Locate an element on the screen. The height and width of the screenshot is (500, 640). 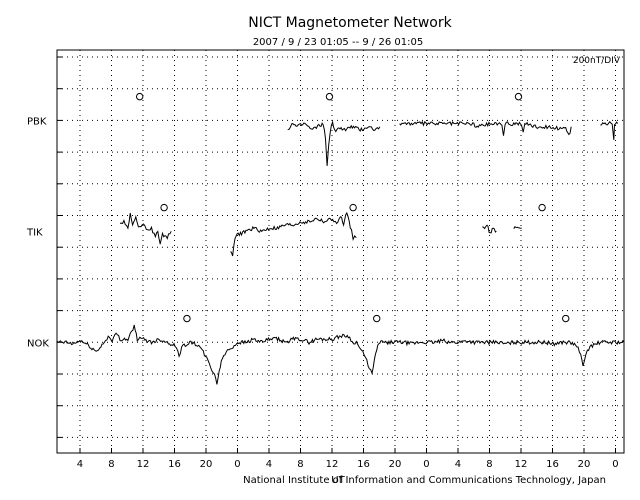
chart-title: NICT Magnetometer Network is located at coordinates (350, 23).